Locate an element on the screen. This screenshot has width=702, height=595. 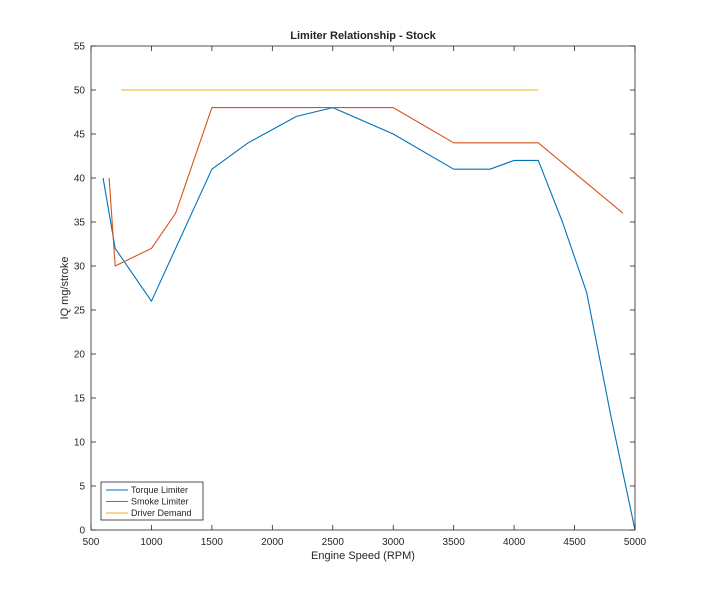
legend-entry-label: Driver Demand is located at coordinates (161, 513).